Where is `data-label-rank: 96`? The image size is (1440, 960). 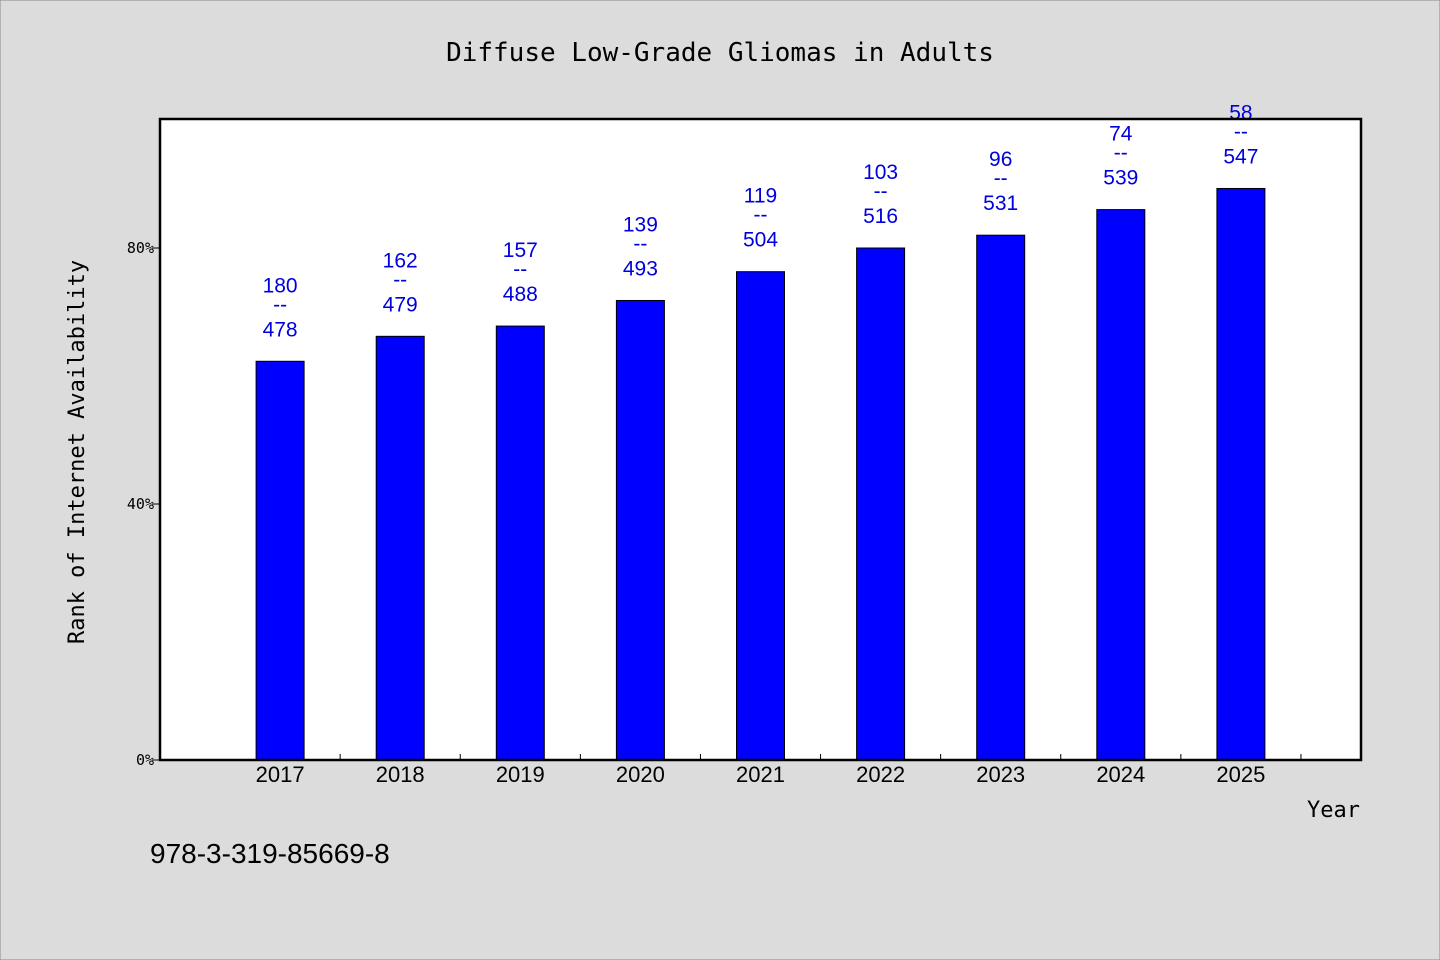 data-label-rank: 96 is located at coordinates (1000, 159).